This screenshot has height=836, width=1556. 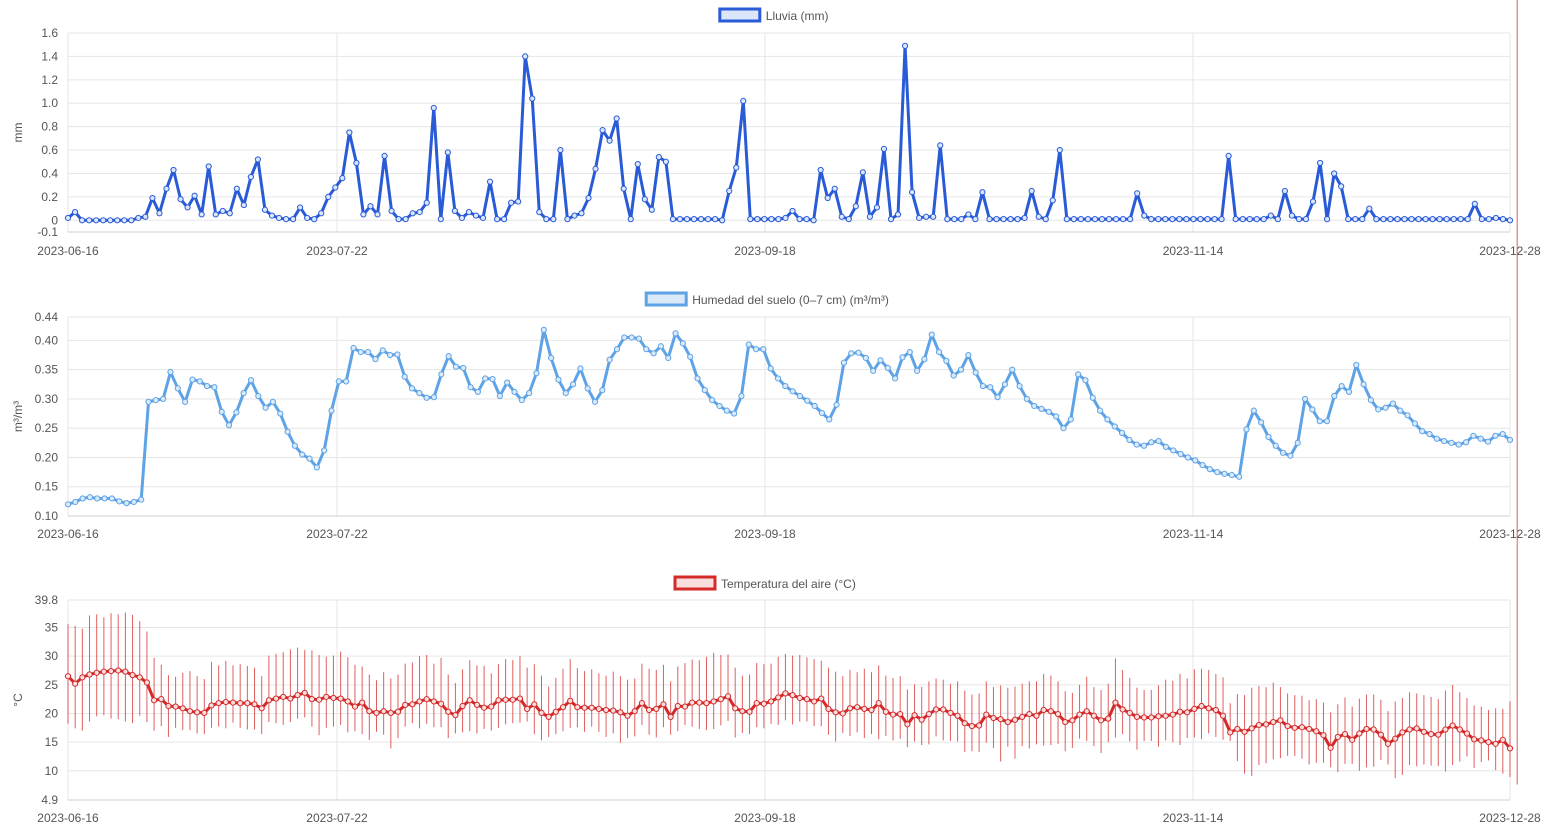 What do you see at coordinates (47, 487) in the screenshot?
I see `y-tick-label: 0.15` at bounding box center [47, 487].